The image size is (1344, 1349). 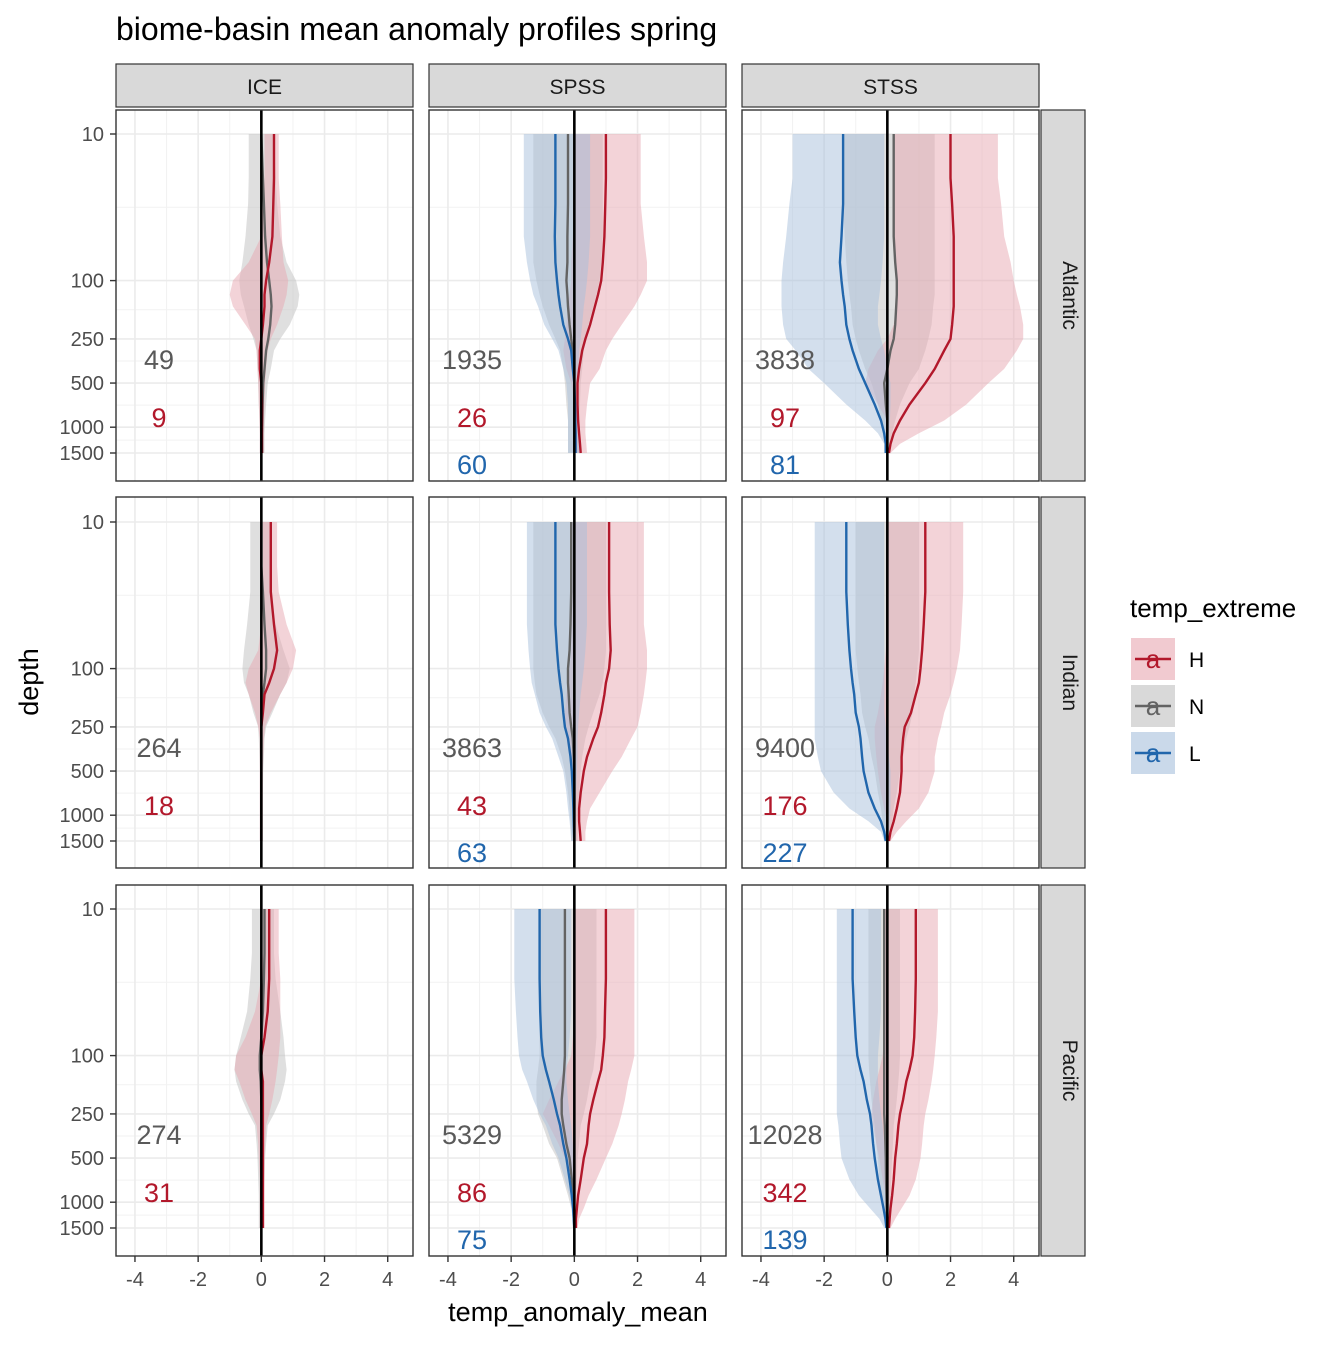 I want to click on count-label-H: 18, so click(x=159, y=806).